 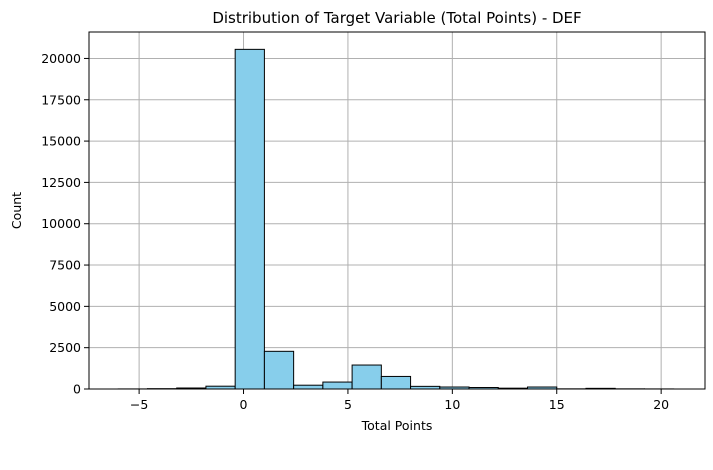 I want to click on y-tick-label: 15000, so click(x=61, y=141).